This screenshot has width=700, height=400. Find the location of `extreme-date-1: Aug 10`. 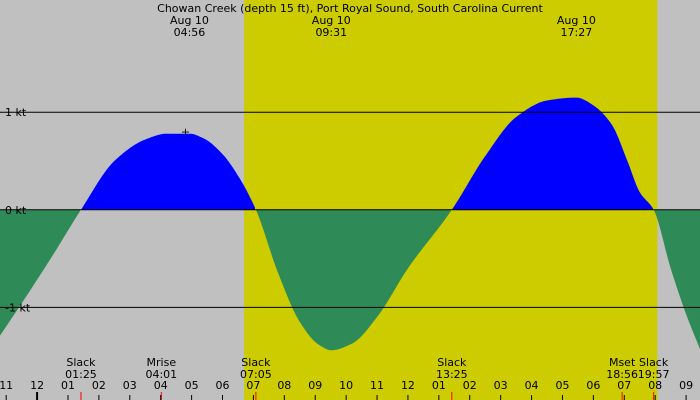

extreme-date-1: Aug 10 is located at coordinates (331, 20).